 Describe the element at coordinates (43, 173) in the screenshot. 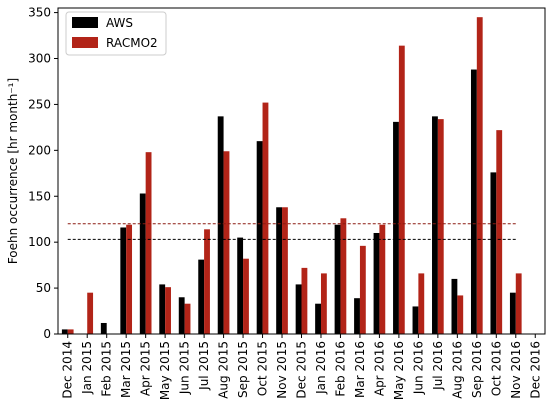

I see `y-axis: 0 50 100 150 200 250 300 350` at that location.